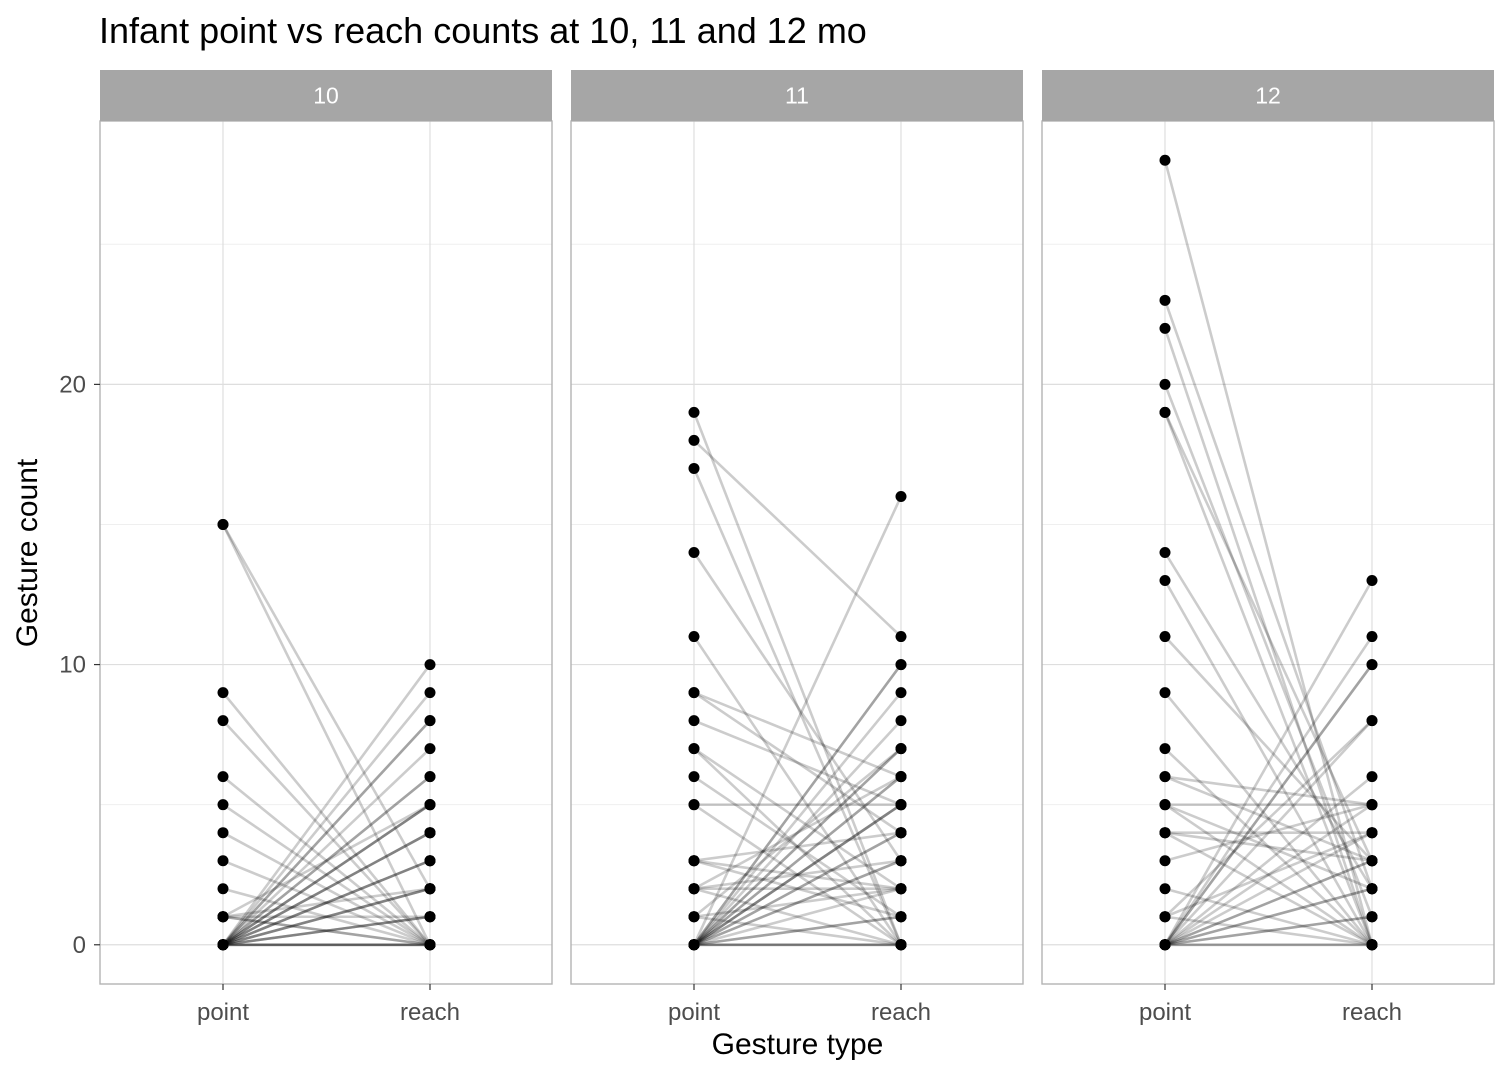  What do you see at coordinates (27, 553) in the screenshot?
I see `y-axis-title: Gesture count` at bounding box center [27, 553].